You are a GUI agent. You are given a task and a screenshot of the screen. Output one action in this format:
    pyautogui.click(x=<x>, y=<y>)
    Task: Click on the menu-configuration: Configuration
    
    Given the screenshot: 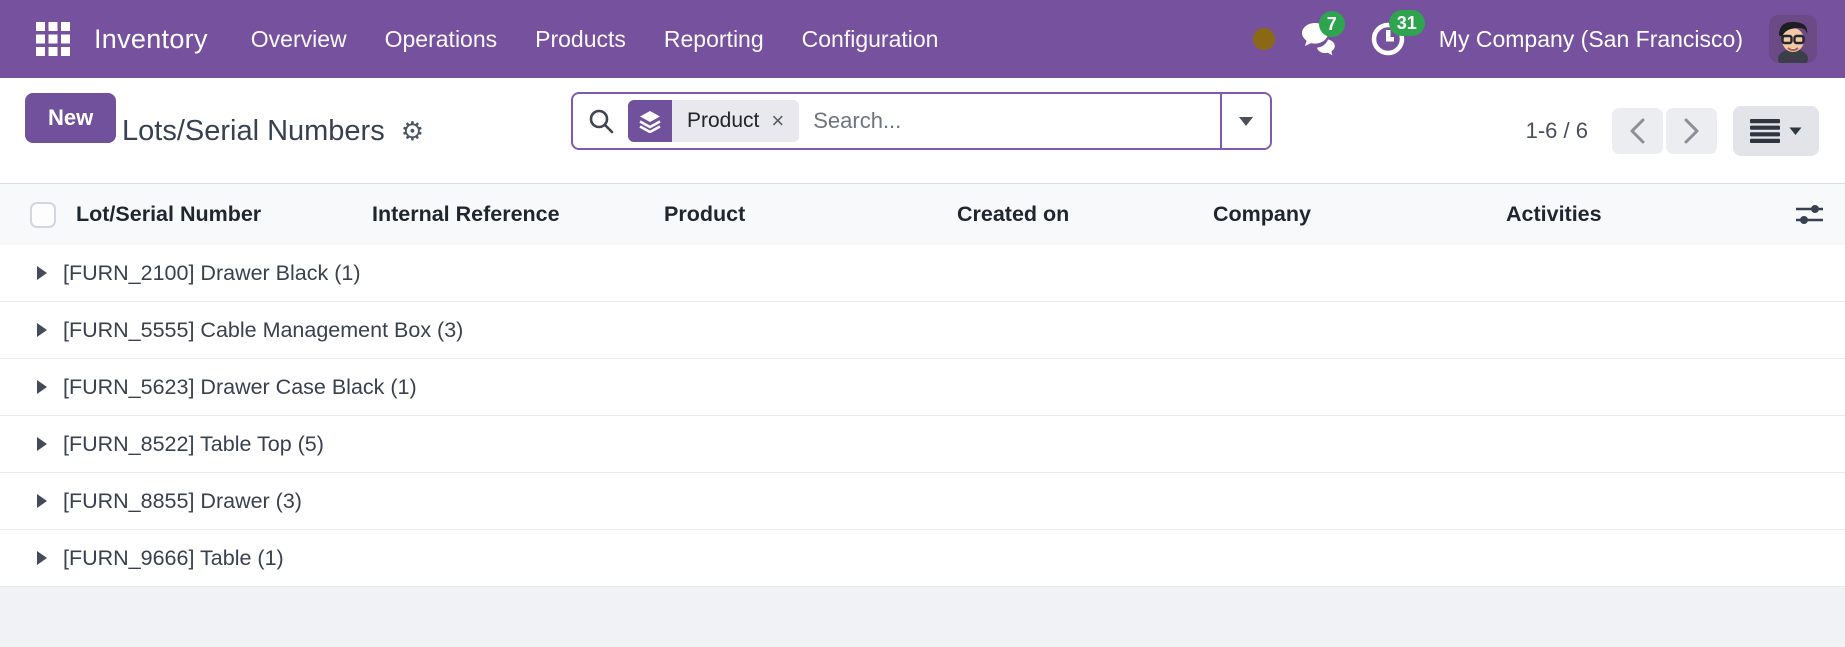 What is the action you would take?
    pyautogui.click(x=870, y=38)
    